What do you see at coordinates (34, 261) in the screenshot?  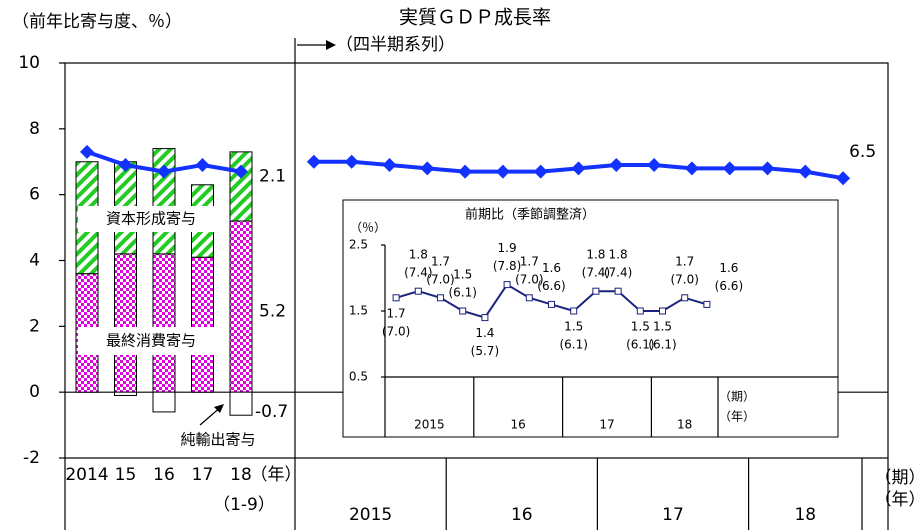 I see `y-tick-label: 4` at bounding box center [34, 261].